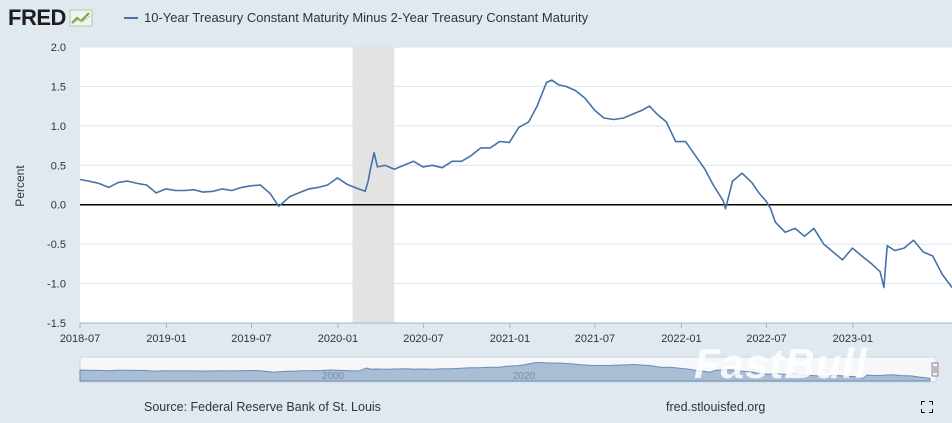 The image size is (952, 423). Describe the element at coordinates (56, 186) in the screenshot. I see `y-axis: 2.0 1.5 1.0 0.5 0.0 -0.5 -1.0 -1.5` at that location.